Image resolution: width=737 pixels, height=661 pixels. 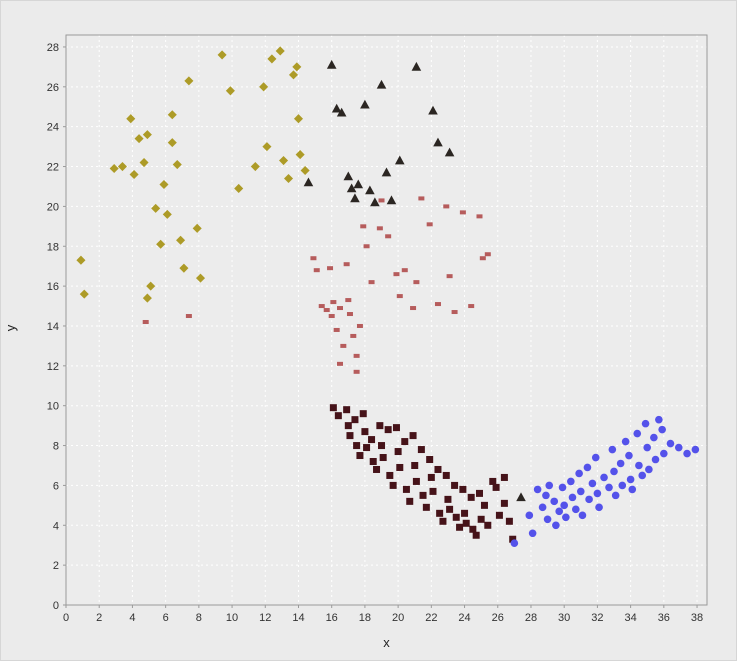 What do you see at coordinates (265, 618) in the screenshot?
I see `x-tick-label: 12` at bounding box center [265, 618].